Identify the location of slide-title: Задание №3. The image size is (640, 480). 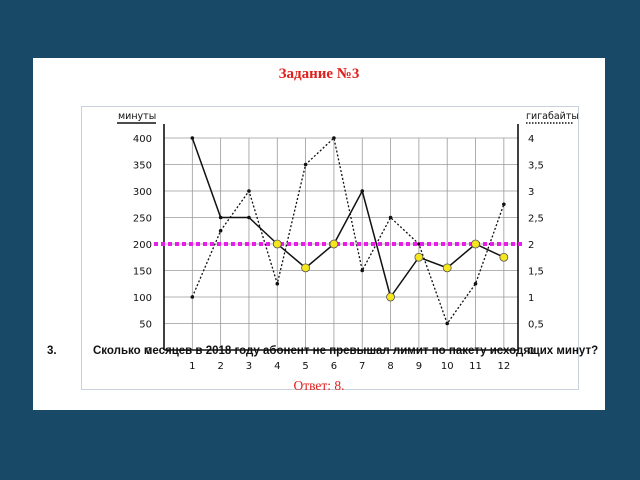
(319, 74).